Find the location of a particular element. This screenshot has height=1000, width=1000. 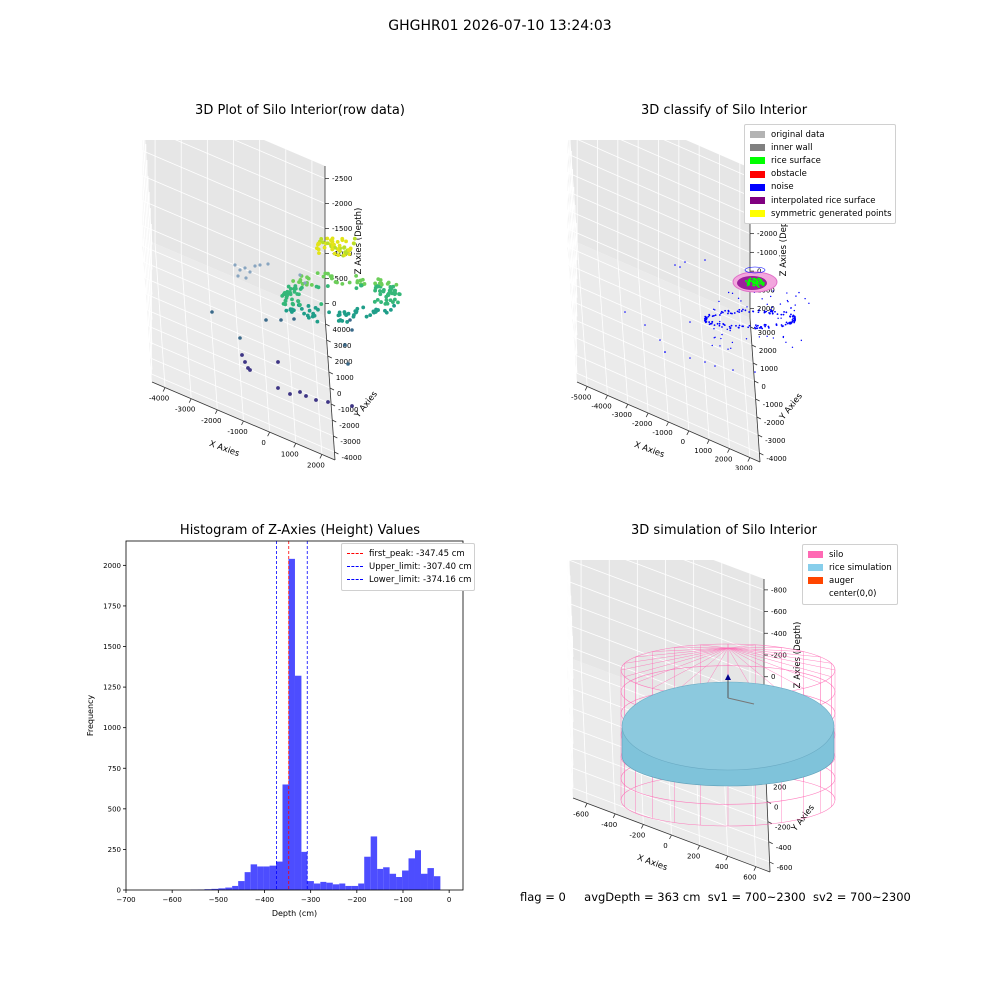

x-tick-label: 600 is located at coordinates (749, 877).